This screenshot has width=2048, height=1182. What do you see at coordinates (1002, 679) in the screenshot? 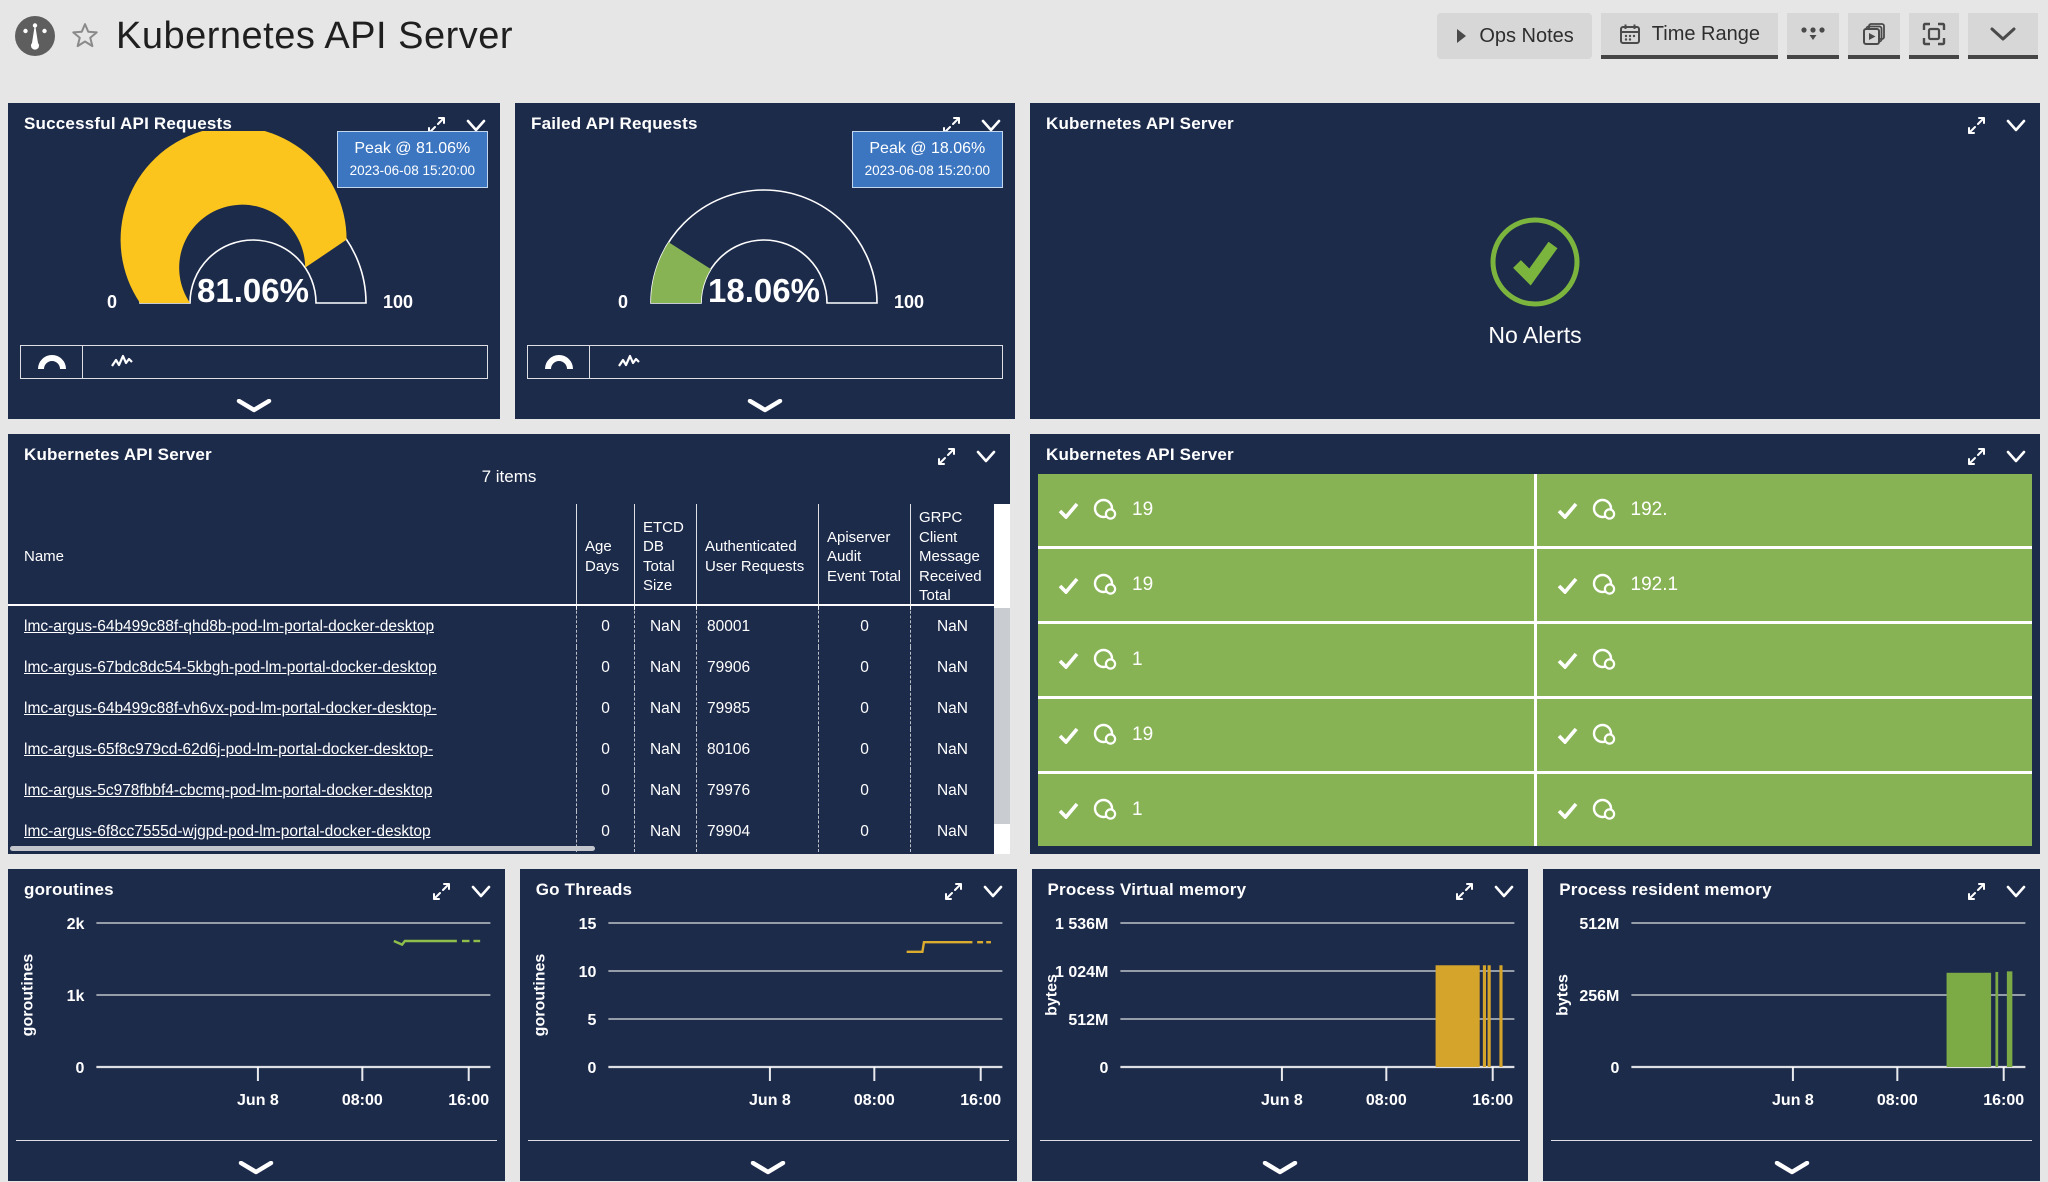
I see `table-vertical-scrollbar` at bounding box center [1002, 679].